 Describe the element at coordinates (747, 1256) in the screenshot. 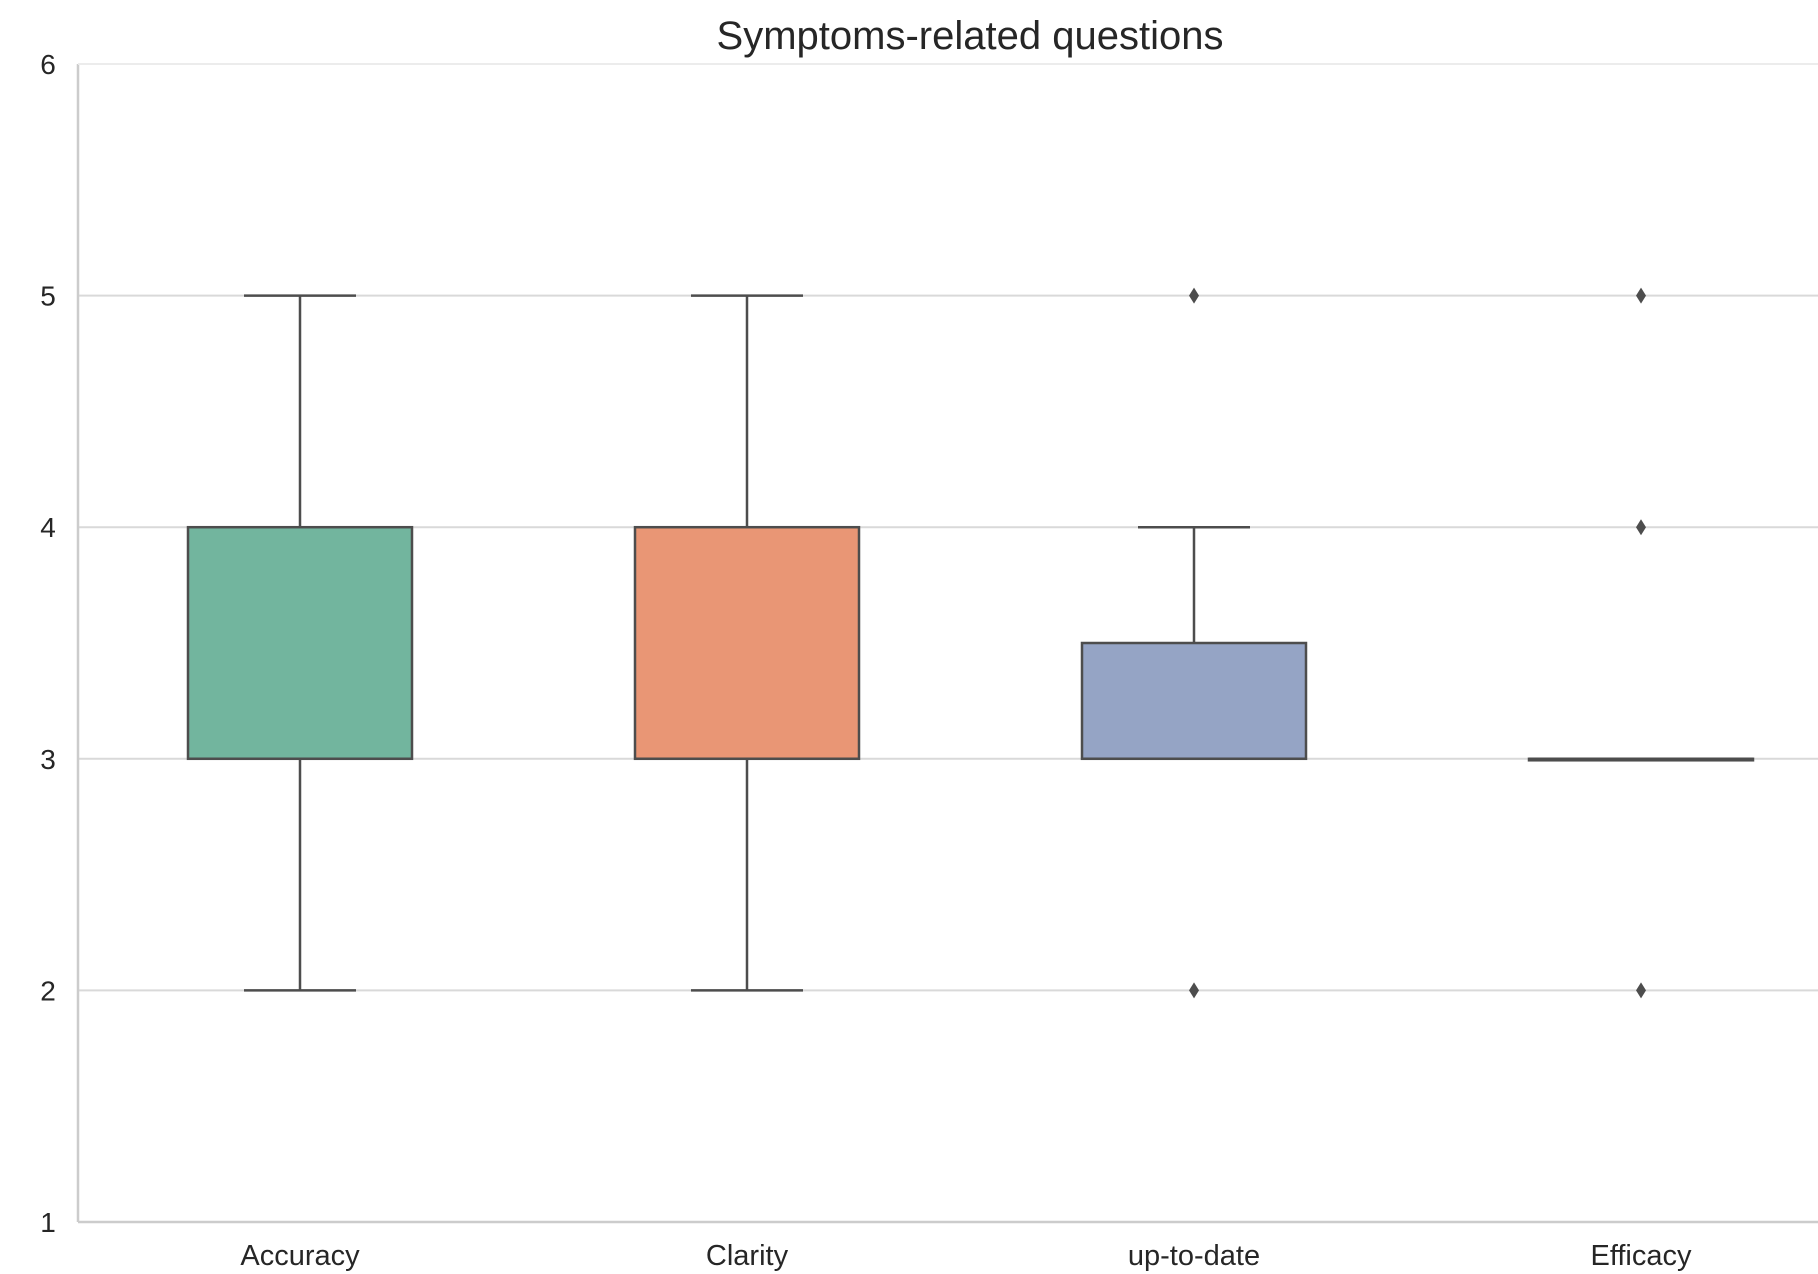

I see `x-tick-label: Clarity` at that location.